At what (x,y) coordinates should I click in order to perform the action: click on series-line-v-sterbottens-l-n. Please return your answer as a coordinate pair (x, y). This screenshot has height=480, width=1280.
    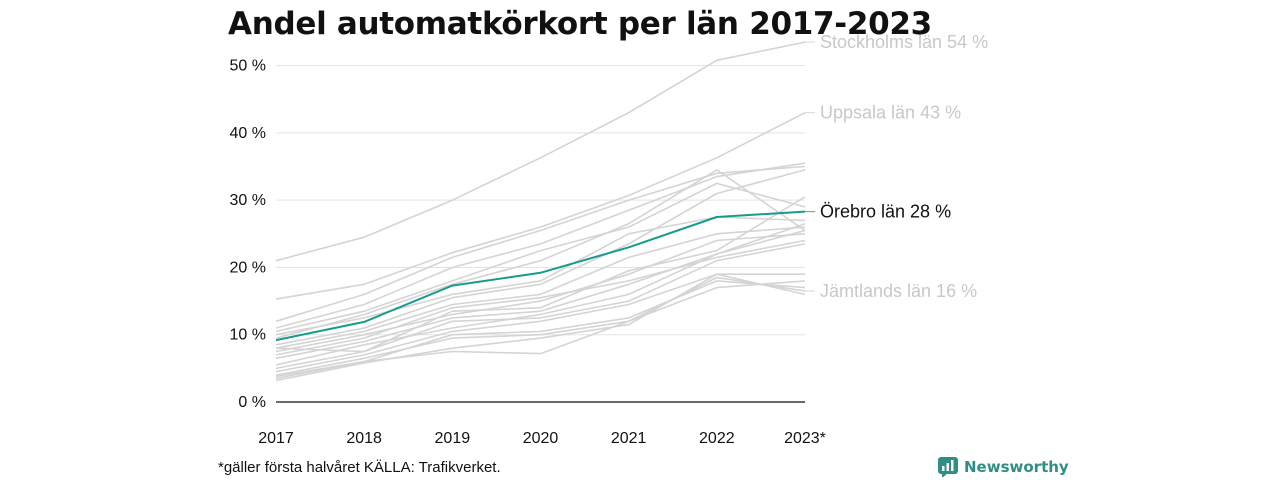
    Looking at the image, I should click on (540, 329).